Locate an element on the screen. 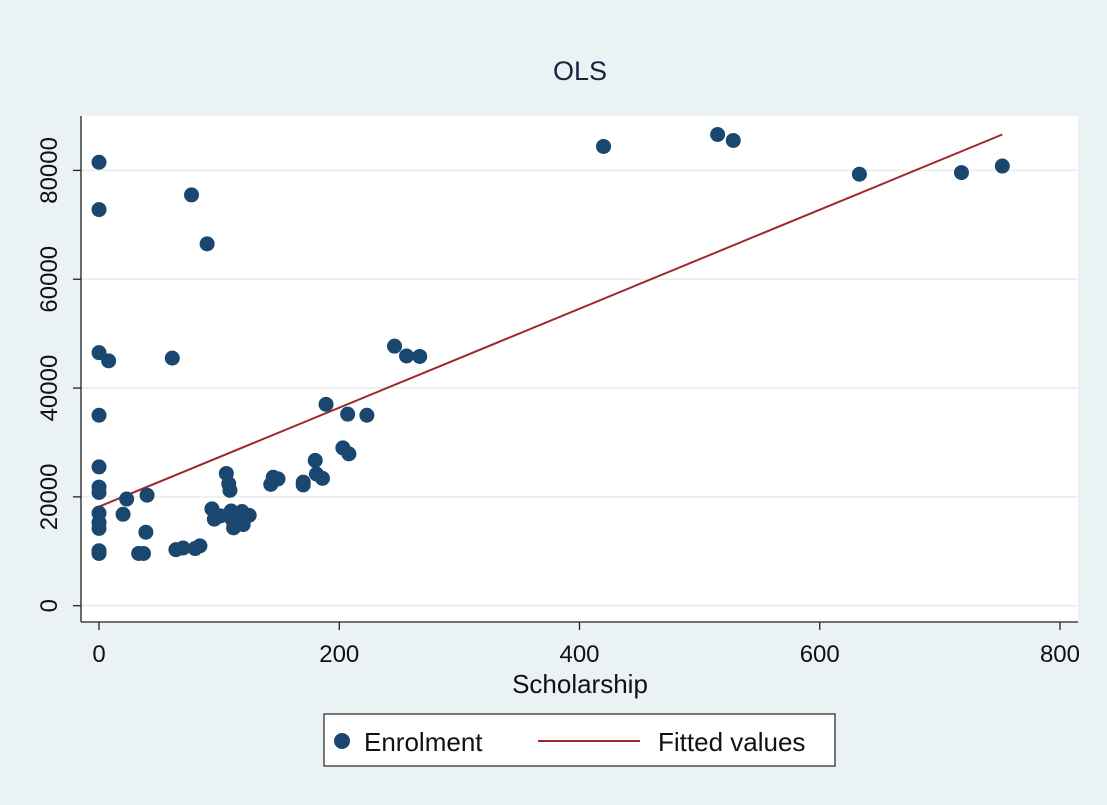  y-tick-label-0: 0 is located at coordinates (49, 605).